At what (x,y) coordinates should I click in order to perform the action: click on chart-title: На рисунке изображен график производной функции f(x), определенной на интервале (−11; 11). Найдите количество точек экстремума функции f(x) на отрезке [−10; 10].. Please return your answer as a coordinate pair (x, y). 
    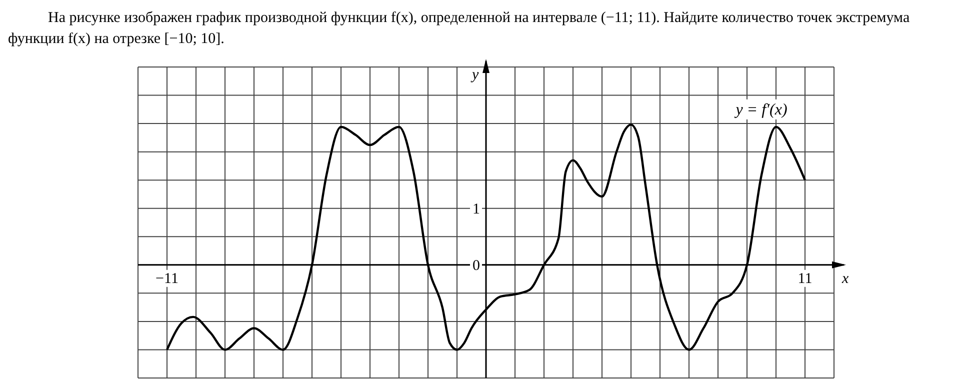
    Looking at the image, I should click on (459, 29).